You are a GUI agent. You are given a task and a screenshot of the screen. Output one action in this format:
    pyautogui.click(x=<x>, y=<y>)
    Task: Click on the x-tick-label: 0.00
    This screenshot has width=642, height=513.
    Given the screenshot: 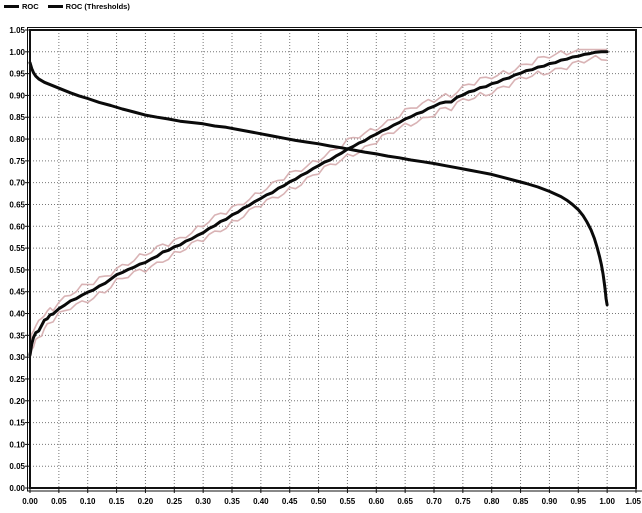 What is the action you would take?
    pyautogui.click(x=30, y=501)
    